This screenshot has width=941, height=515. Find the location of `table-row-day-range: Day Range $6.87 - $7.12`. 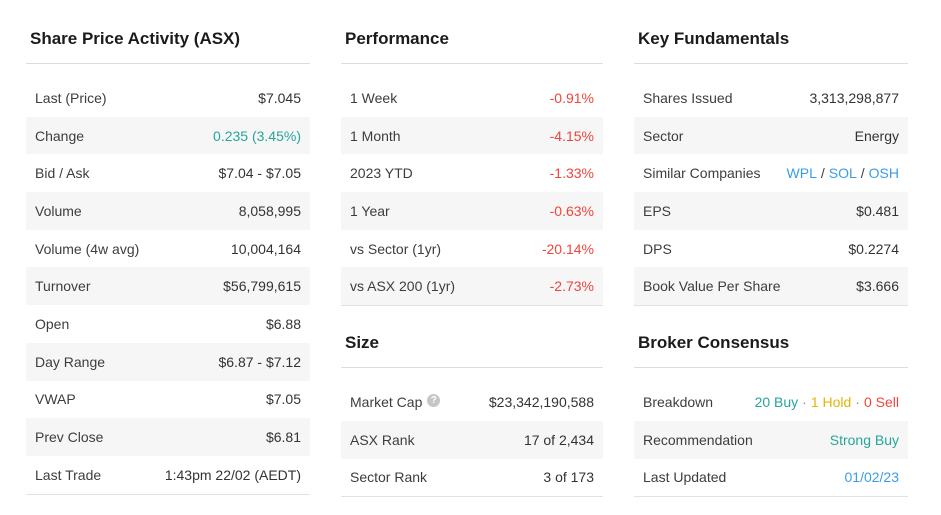

table-row-day-range: Day Range $6.87 - $7.12 is located at coordinates (168, 361).